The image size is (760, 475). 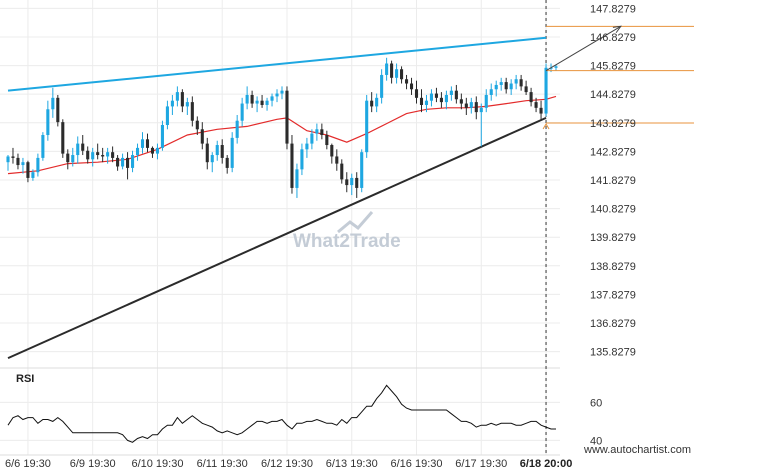 I want to click on y-tick-label: 146.8279, so click(x=613, y=38).